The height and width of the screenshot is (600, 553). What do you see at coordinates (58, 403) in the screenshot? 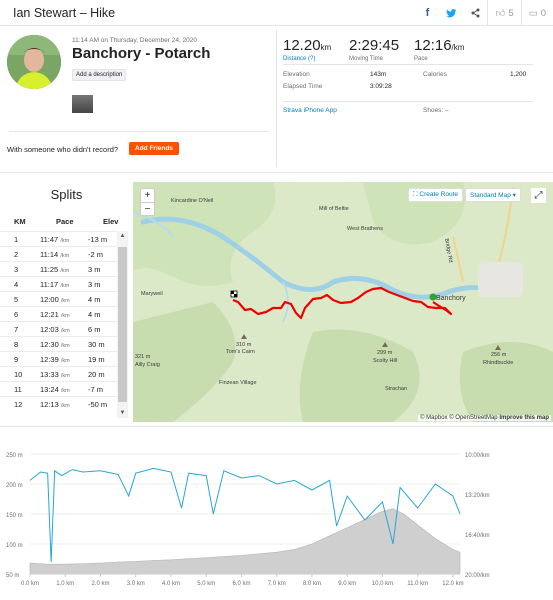
I see `table-row: 12 12:13 /km -50 m` at bounding box center [58, 403].